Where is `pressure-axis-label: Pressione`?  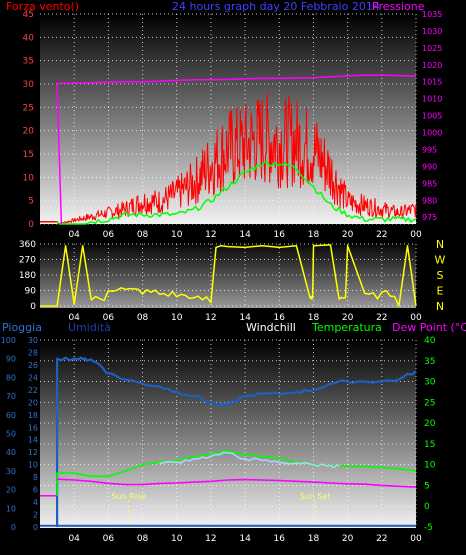
pressure-axis-label: Pressione is located at coordinates (398, 6).